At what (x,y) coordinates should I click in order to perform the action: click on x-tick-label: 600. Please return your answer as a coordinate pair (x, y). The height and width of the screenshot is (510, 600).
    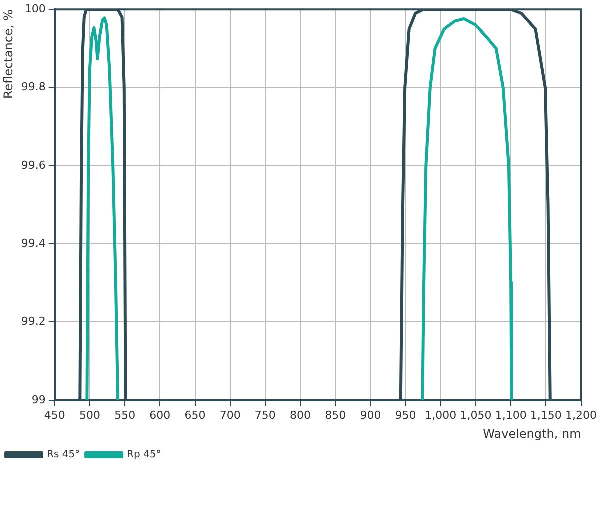
    Looking at the image, I should click on (160, 415).